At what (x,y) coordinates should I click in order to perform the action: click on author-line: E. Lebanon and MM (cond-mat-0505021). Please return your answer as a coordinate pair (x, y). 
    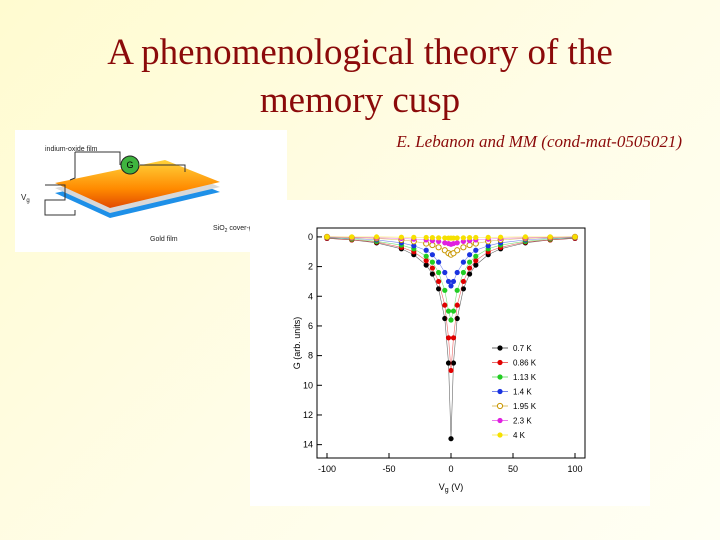
    Looking at the image, I should click on (539, 141).